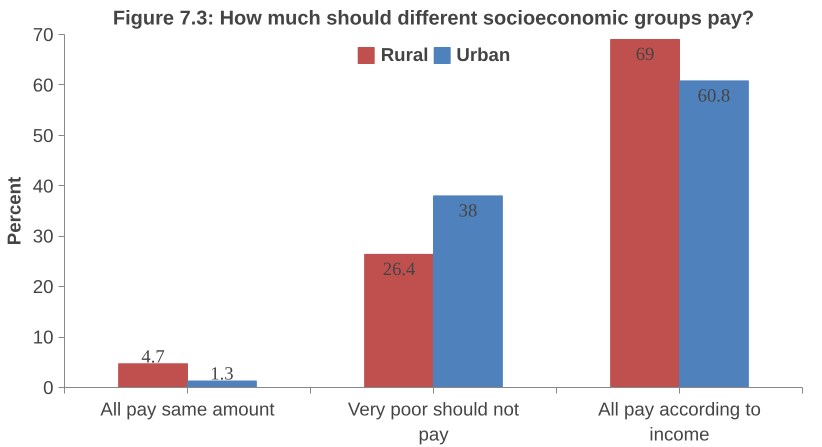  What do you see at coordinates (48, 387) in the screenshot?
I see `y-tick-label: 0` at bounding box center [48, 387].